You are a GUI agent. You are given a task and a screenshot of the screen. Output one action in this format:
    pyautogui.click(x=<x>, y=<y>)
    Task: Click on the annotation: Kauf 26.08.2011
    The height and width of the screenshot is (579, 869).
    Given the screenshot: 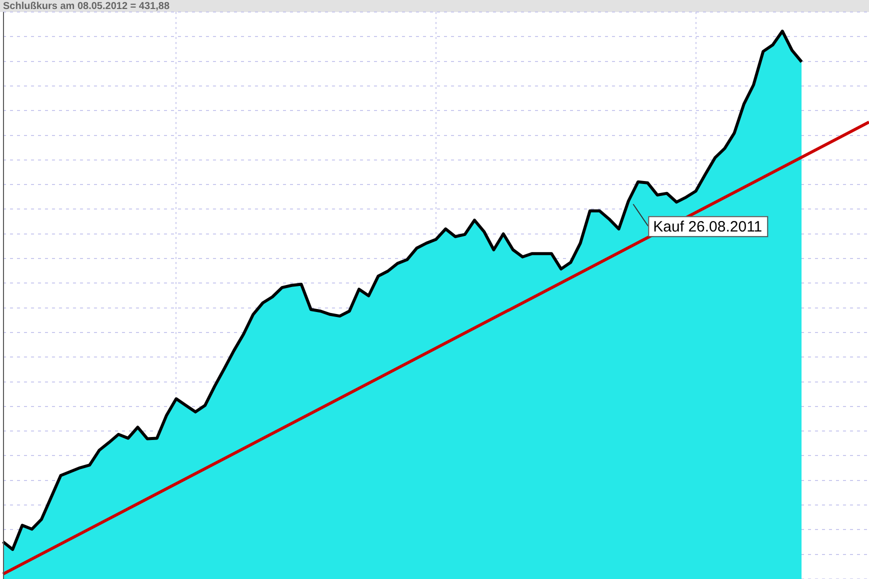 What is the action you would take?
    pyautogui.click(x=707, y=227)
    